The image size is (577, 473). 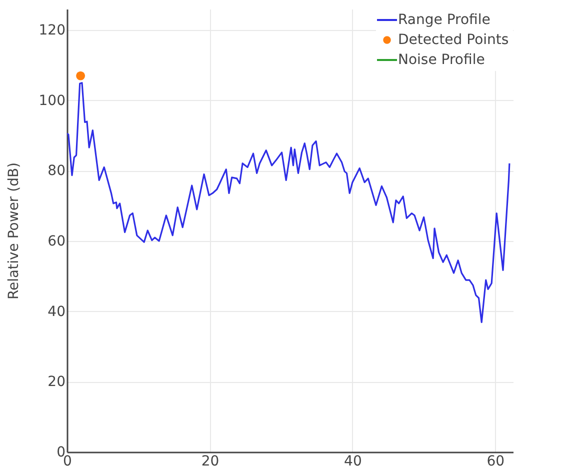 I want to click on y-tick-label: 80, so click(x=57, y=171).